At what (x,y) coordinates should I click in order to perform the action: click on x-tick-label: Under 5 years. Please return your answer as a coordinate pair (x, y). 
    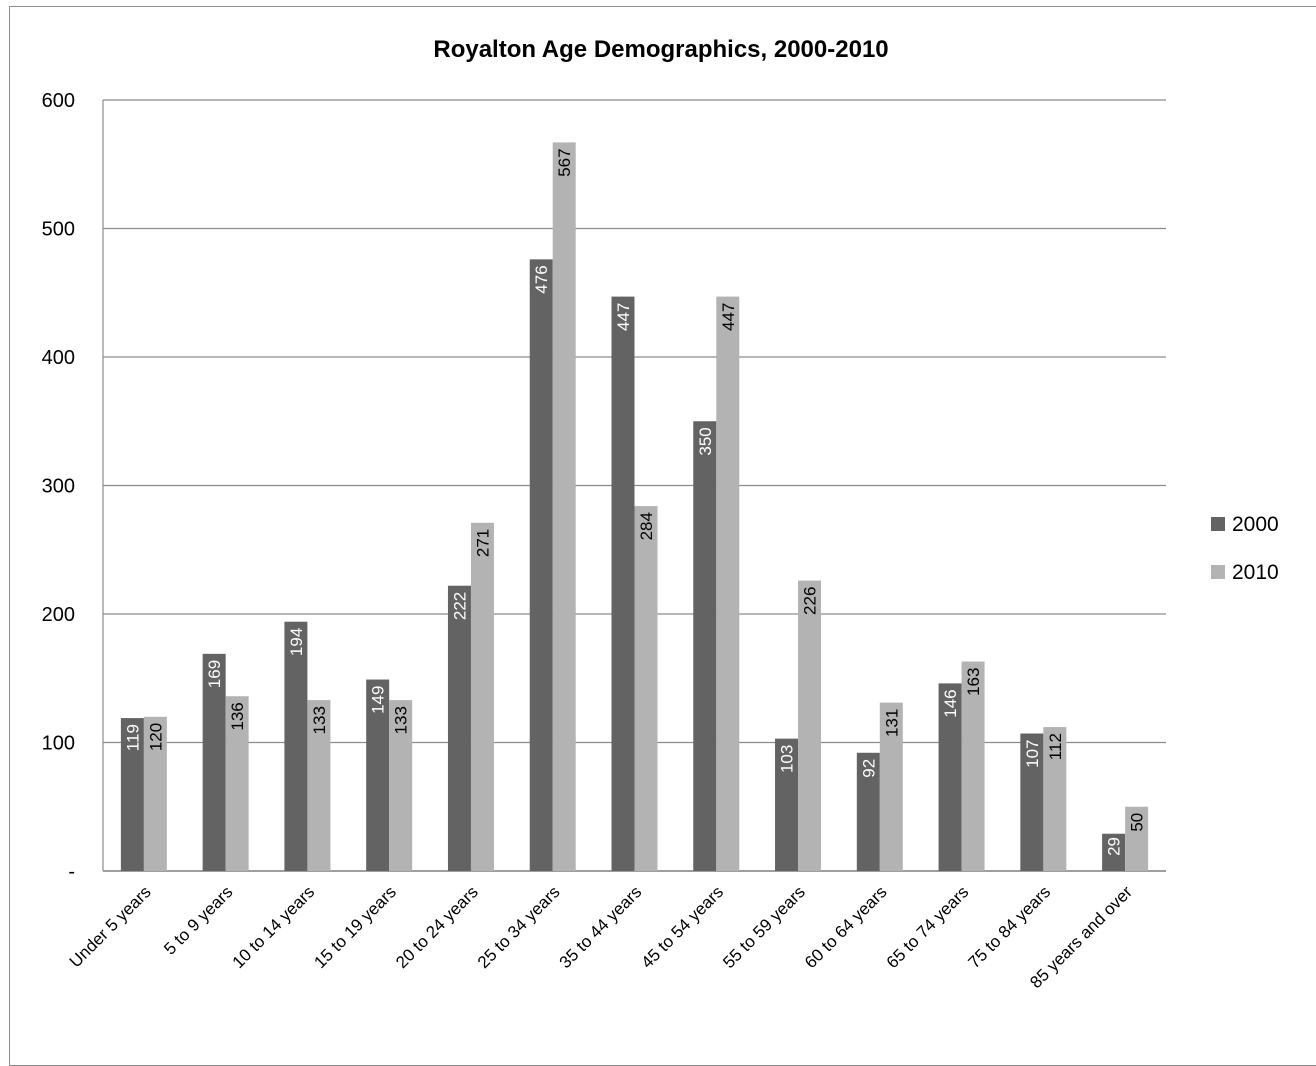
    Looking at the image, I should click on (110, 926).